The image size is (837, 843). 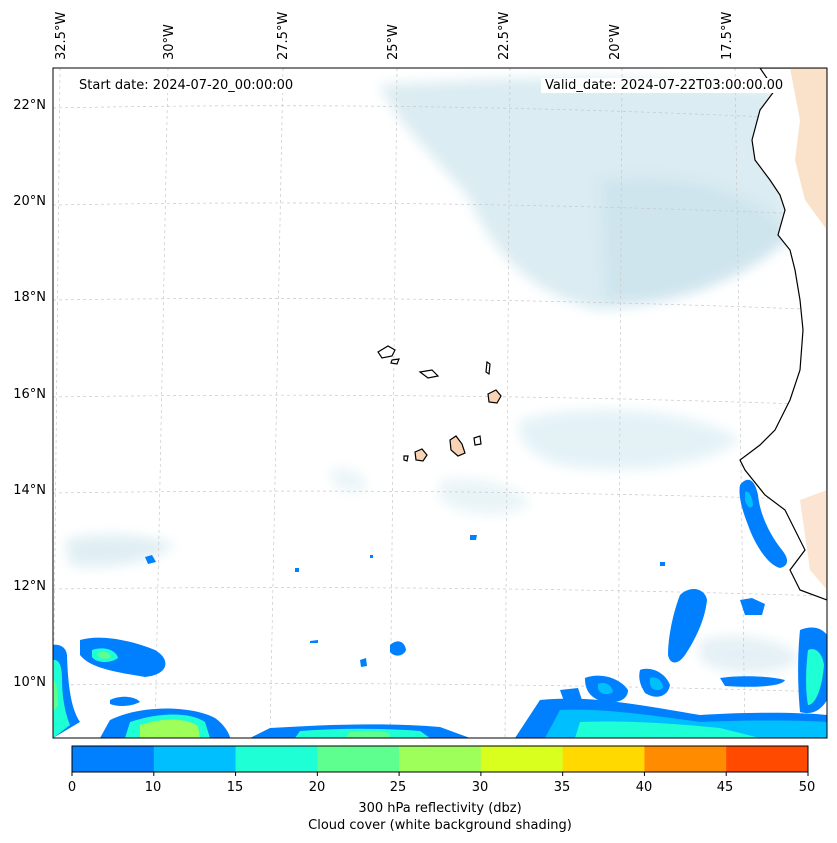 I want to click on colorbar-tick: 50, so click(x=807, y=787).